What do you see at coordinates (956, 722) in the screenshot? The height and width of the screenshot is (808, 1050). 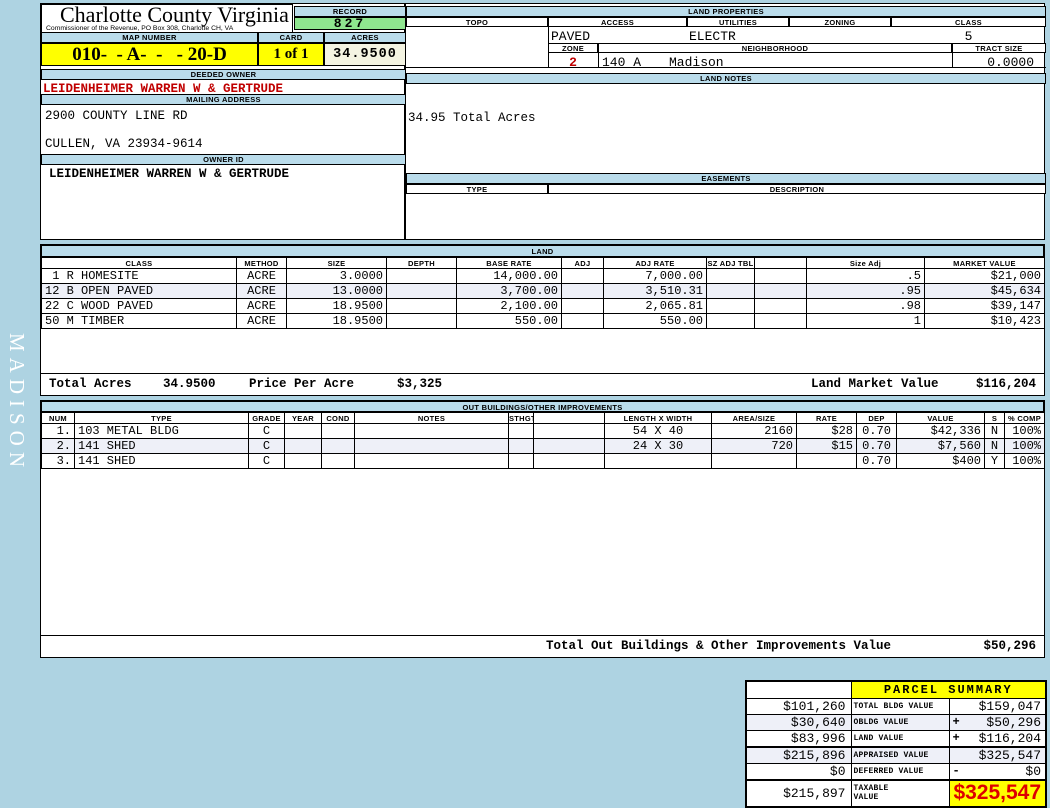 I see `ps-sign: +` at bounding box center [956, 722].